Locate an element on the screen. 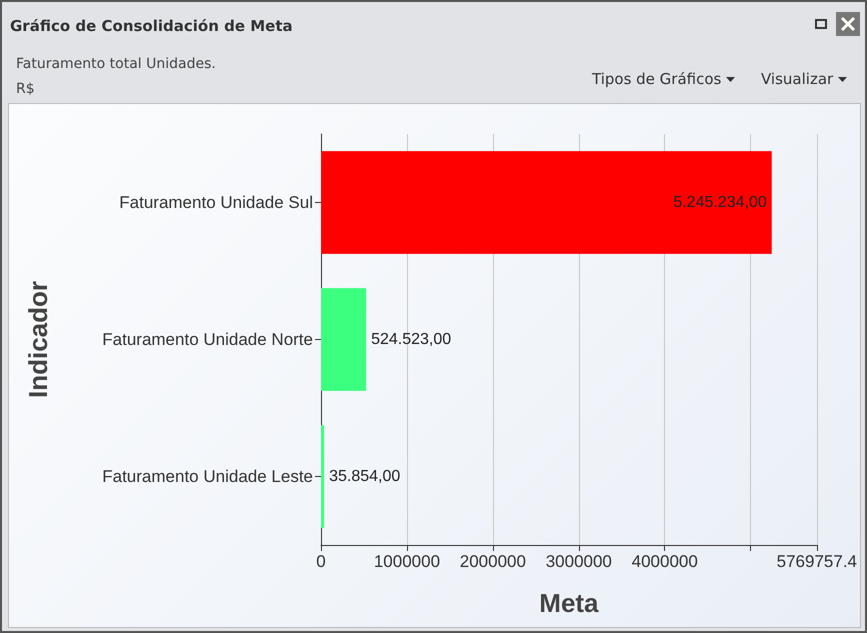  x-tick-label: 4000000 is located at coordinates (665, 561).